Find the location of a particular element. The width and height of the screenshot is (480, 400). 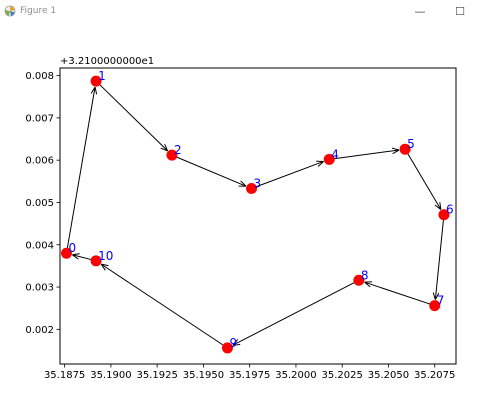

y-tick-label: 0.007 is located at coordinates (39, 118).